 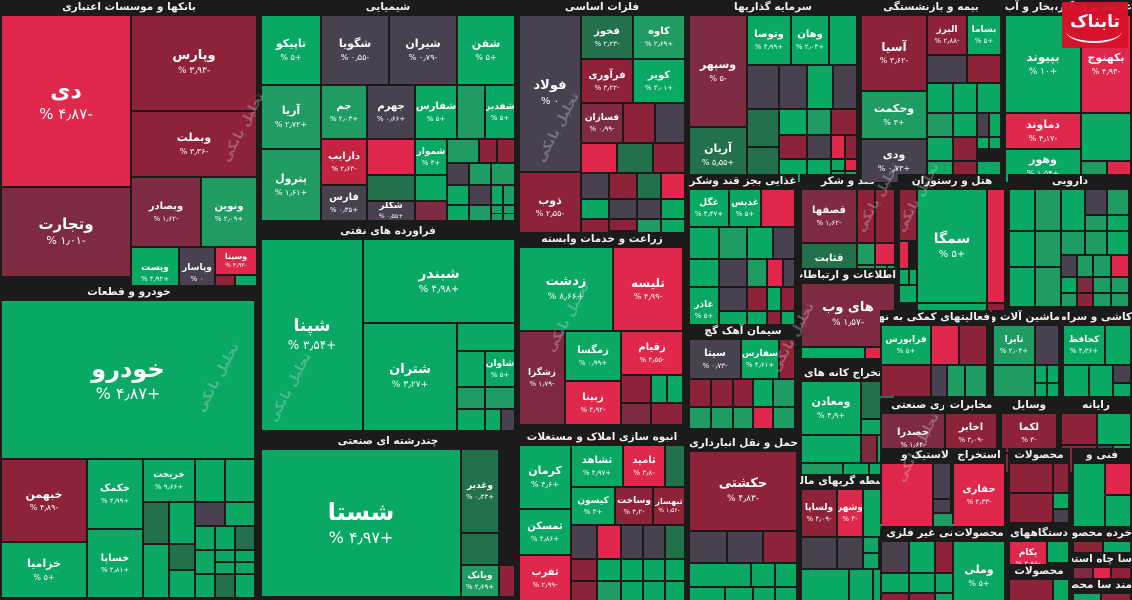 I want to click on stock-tile: پترول +۱٫۶۱ %, so click(x=291, y=185).